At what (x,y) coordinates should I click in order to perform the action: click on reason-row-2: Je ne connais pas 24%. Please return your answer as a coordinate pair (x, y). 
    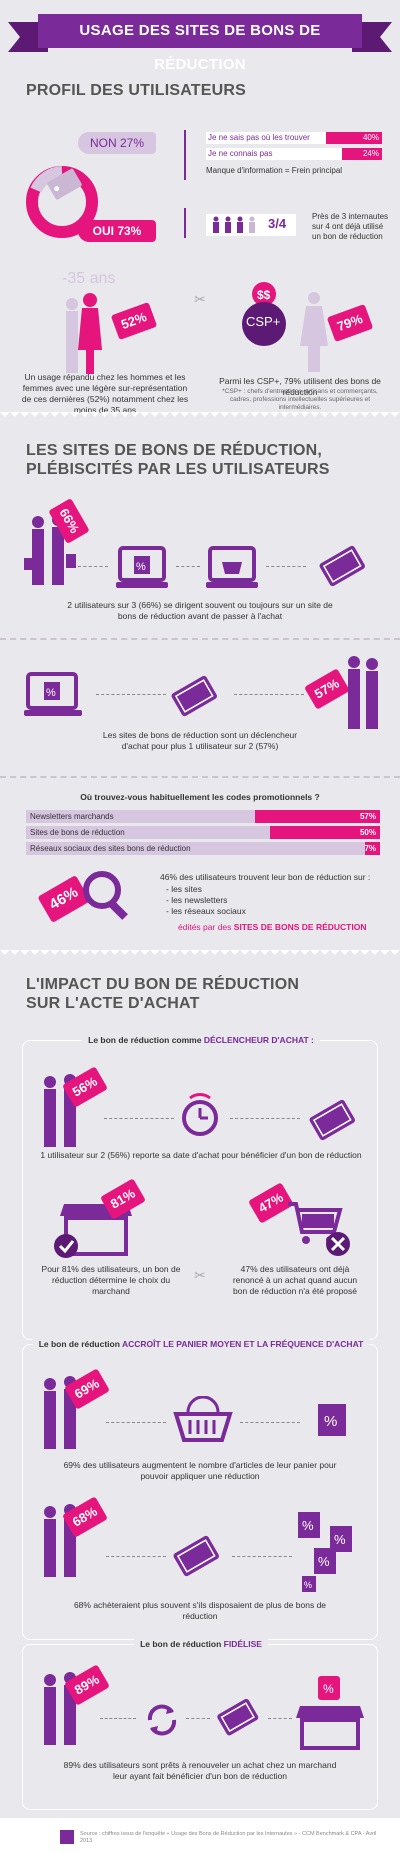
    Looking at the image, I should click on (294, 154).